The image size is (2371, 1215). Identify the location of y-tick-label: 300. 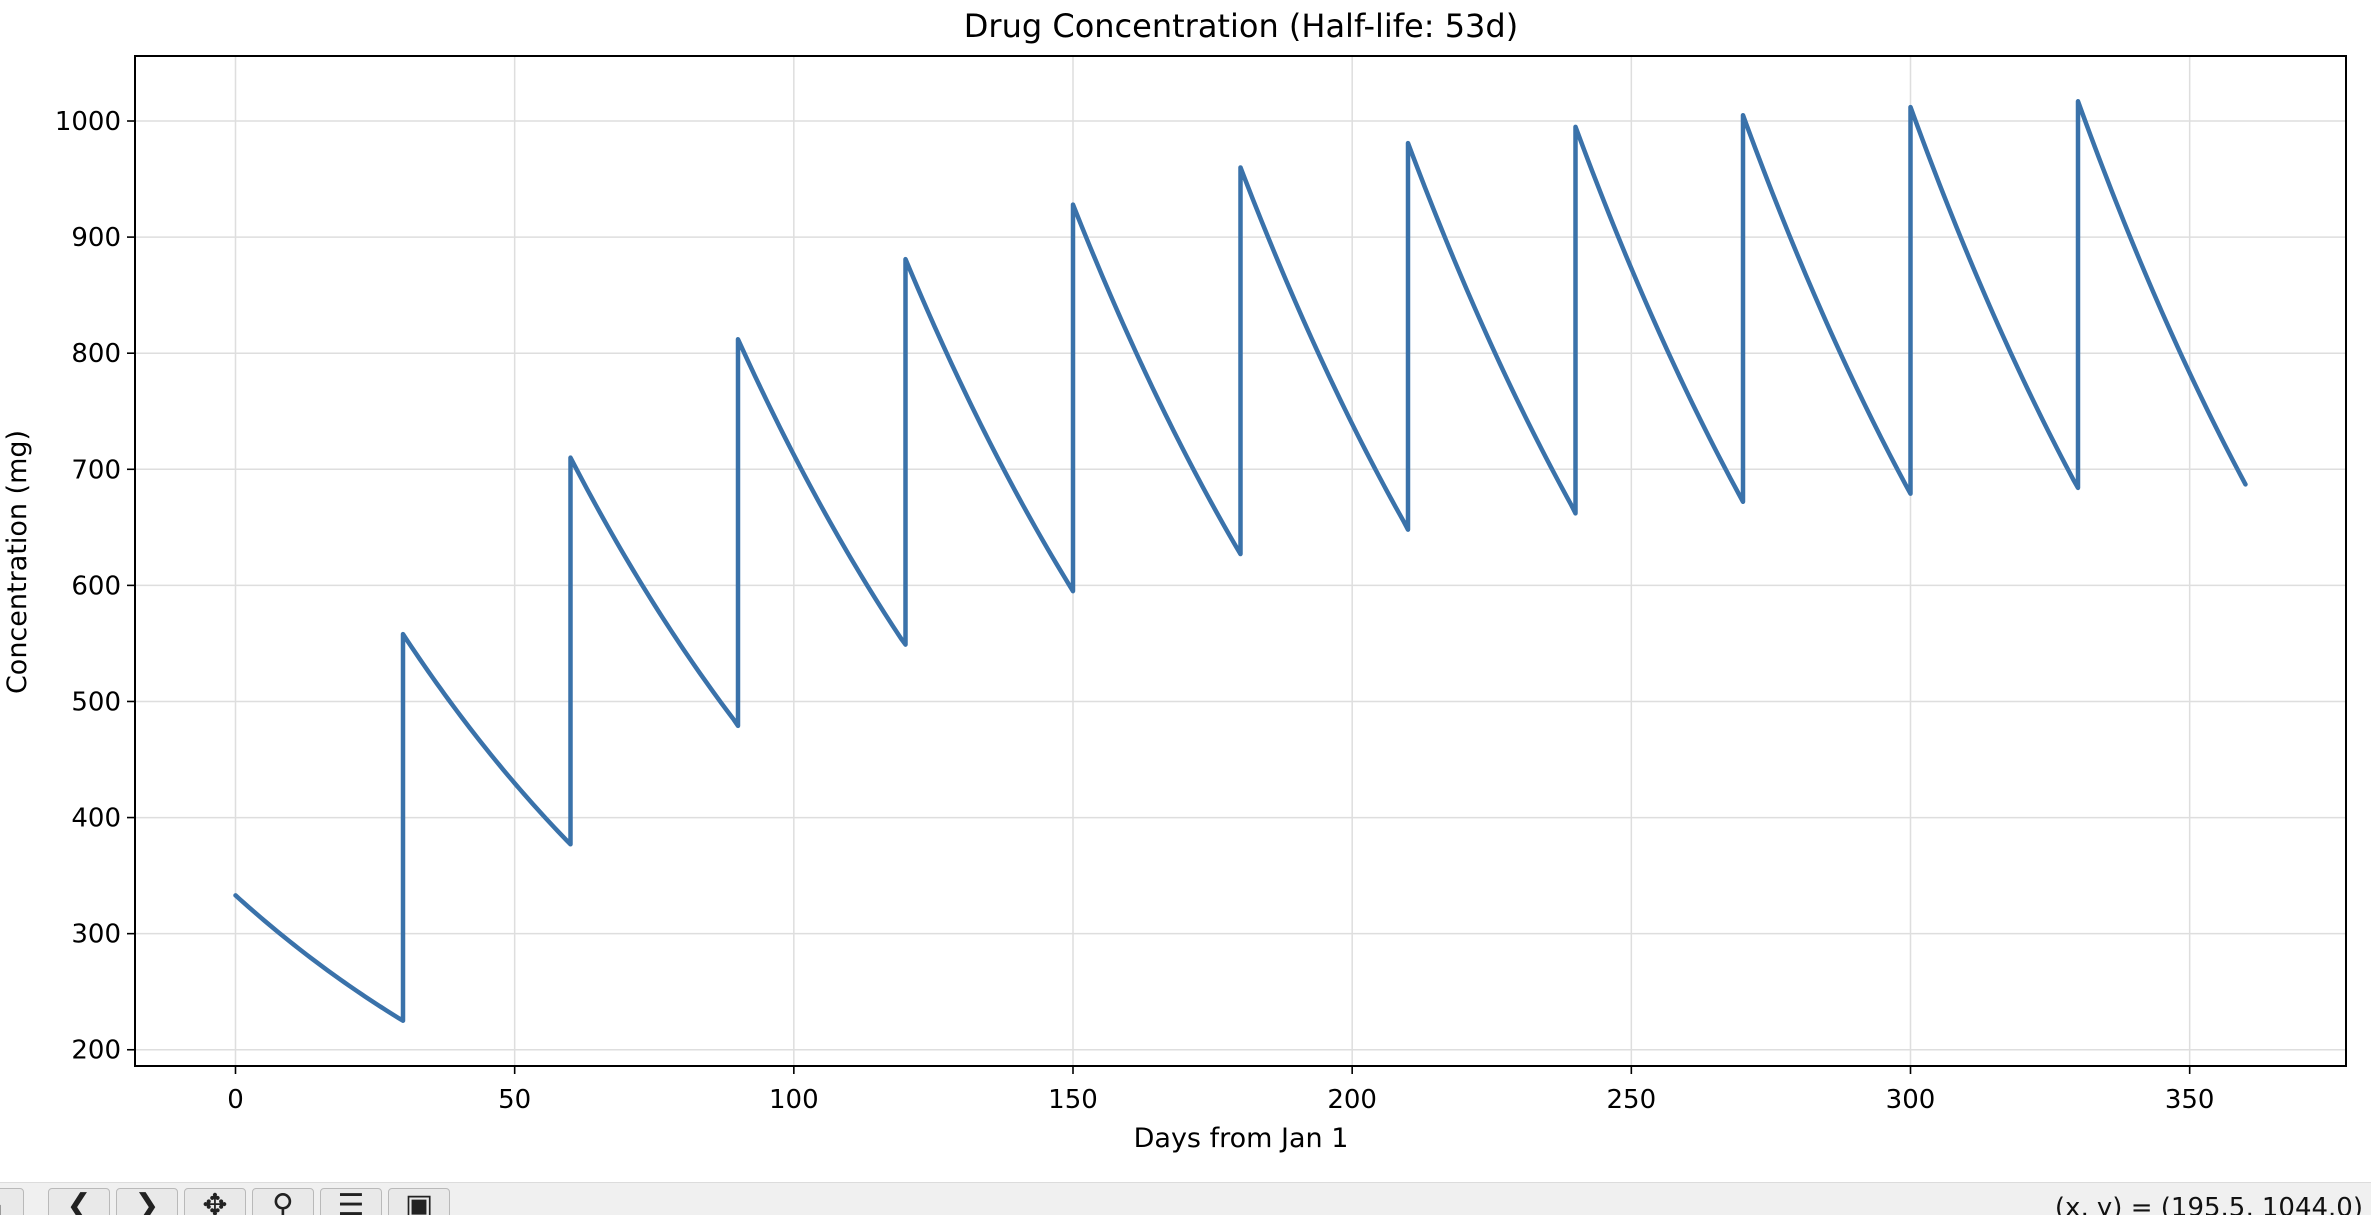
(96, 935).